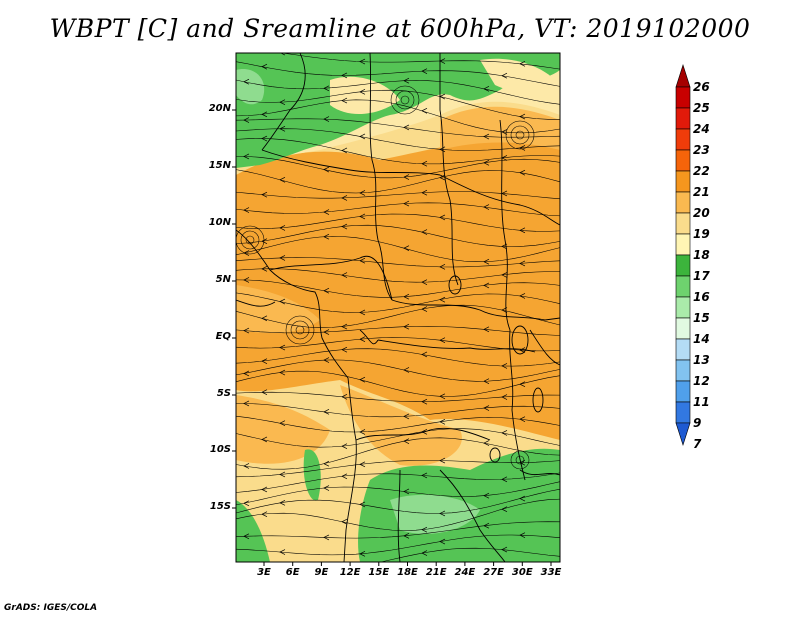  What do you see at coordinates (701, 381) in the screenshot?
I see `colorbar-label: 12` at bounding box center [701, 381].